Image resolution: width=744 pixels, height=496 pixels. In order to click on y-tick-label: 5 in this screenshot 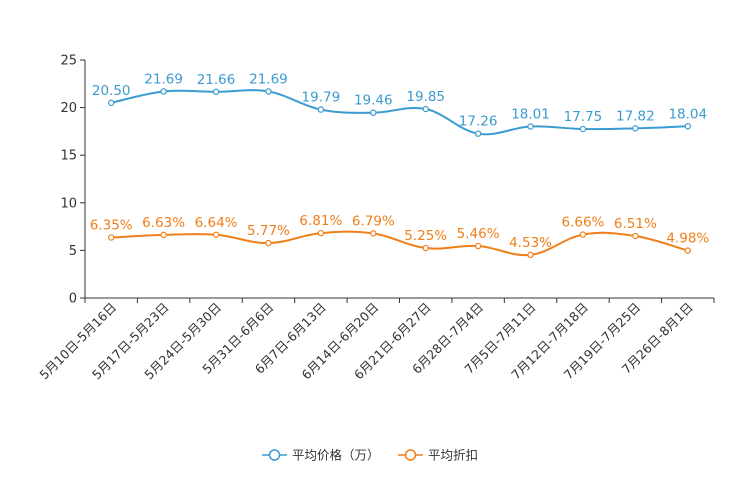, I will do `click(73, 251)`.